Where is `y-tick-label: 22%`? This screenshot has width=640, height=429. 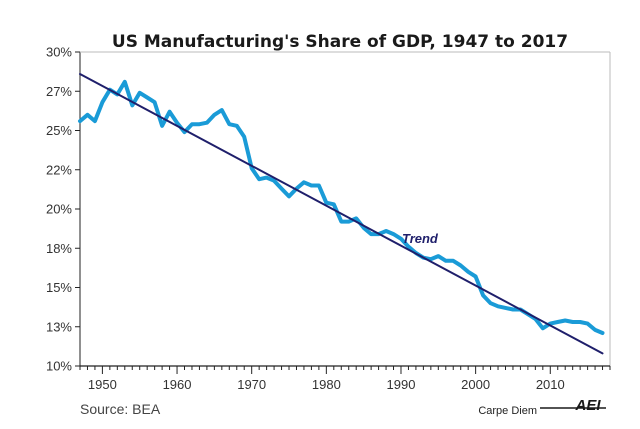 y-tick-label: 22% is located at coordinates (59, 169).